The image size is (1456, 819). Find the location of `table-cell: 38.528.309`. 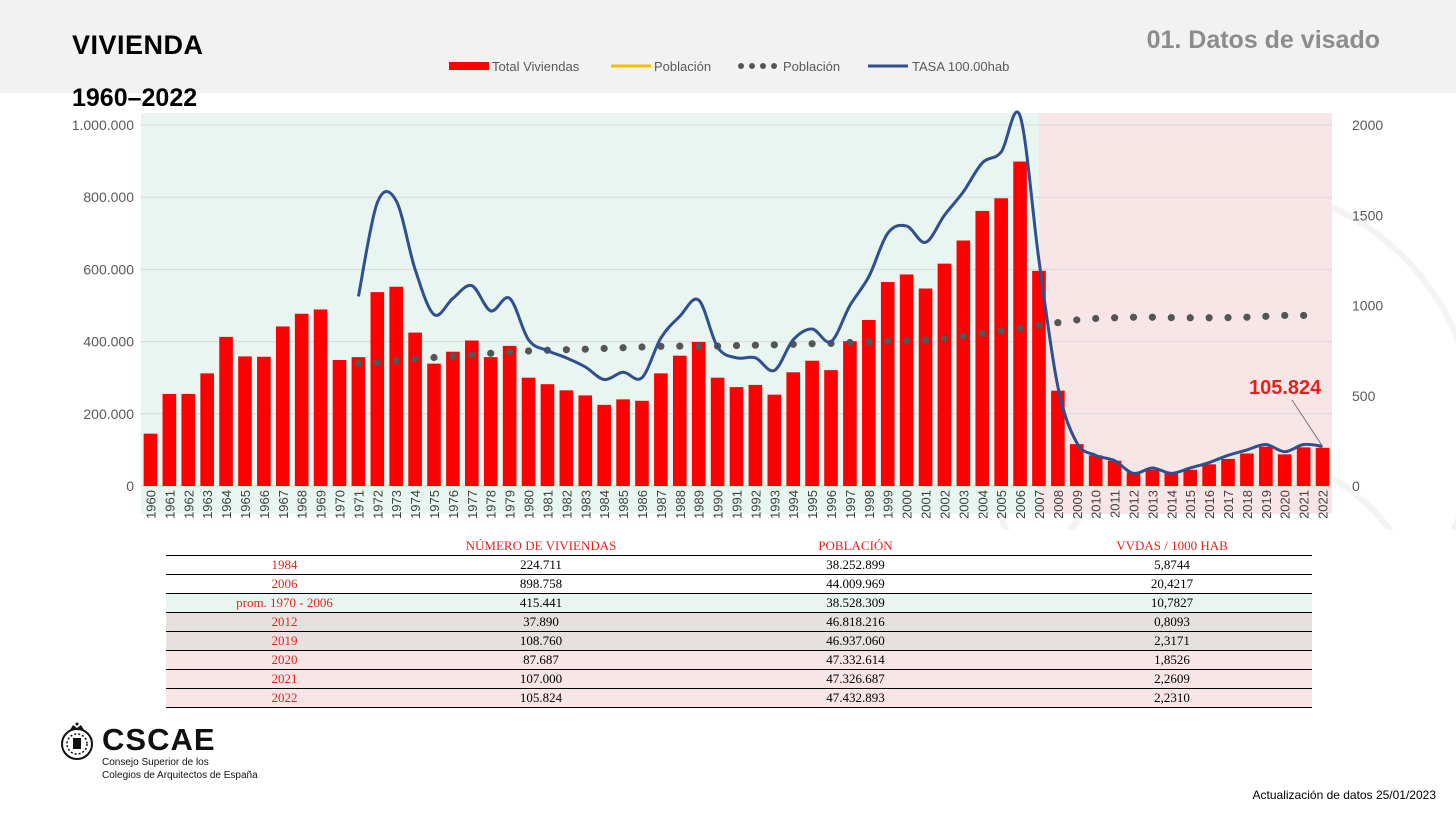

table-cell: 38.528.309 is located at coordinates (855, 603).